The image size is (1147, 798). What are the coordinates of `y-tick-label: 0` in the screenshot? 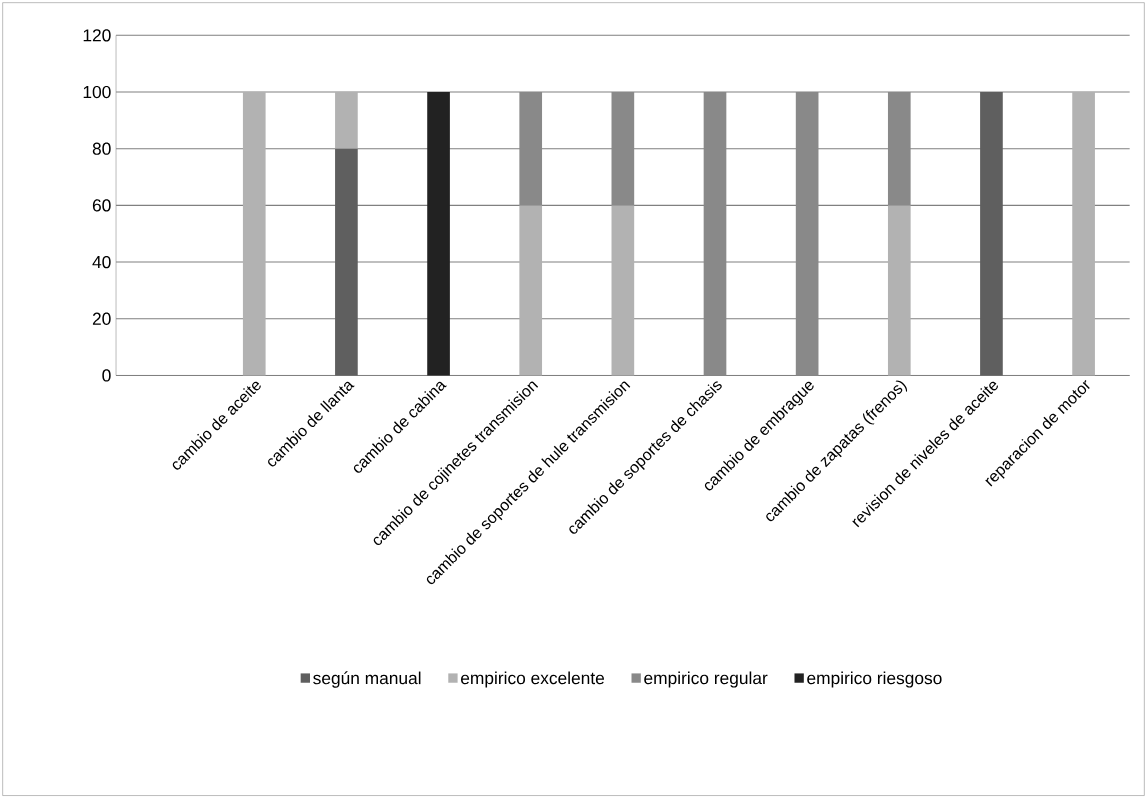 It's located at (106, 375).